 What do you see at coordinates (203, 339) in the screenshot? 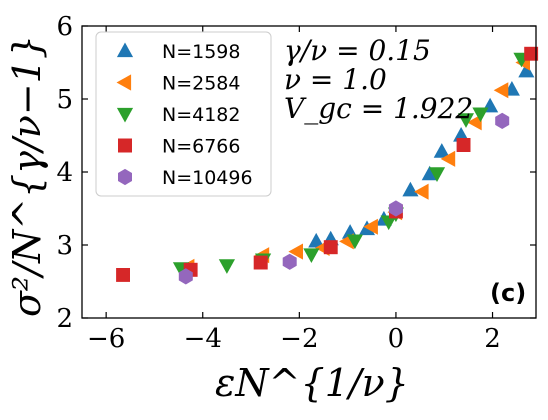
I see `x-tick-label: −4` at bounding box center [203, 339].